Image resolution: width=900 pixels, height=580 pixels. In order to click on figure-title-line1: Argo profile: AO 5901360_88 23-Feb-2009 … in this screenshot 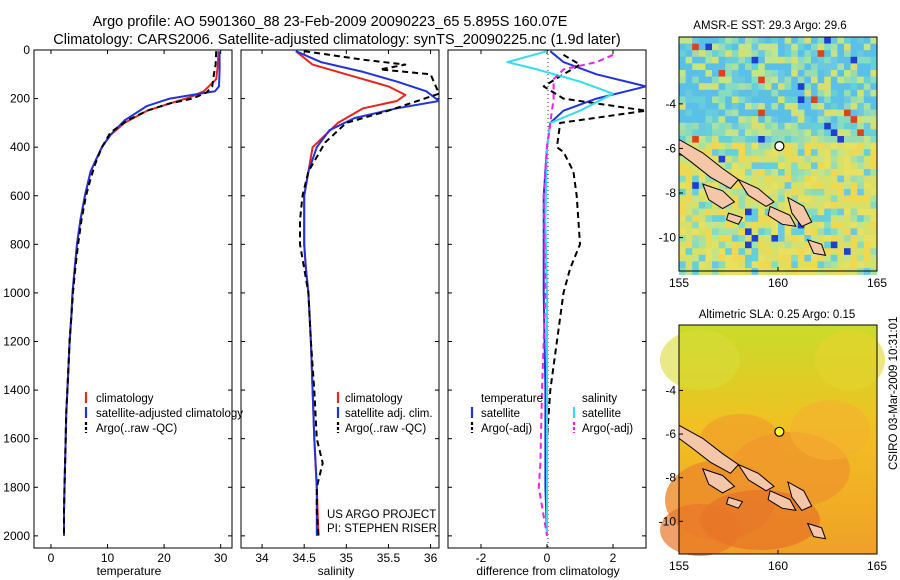, I will do `click(330, 22)`.